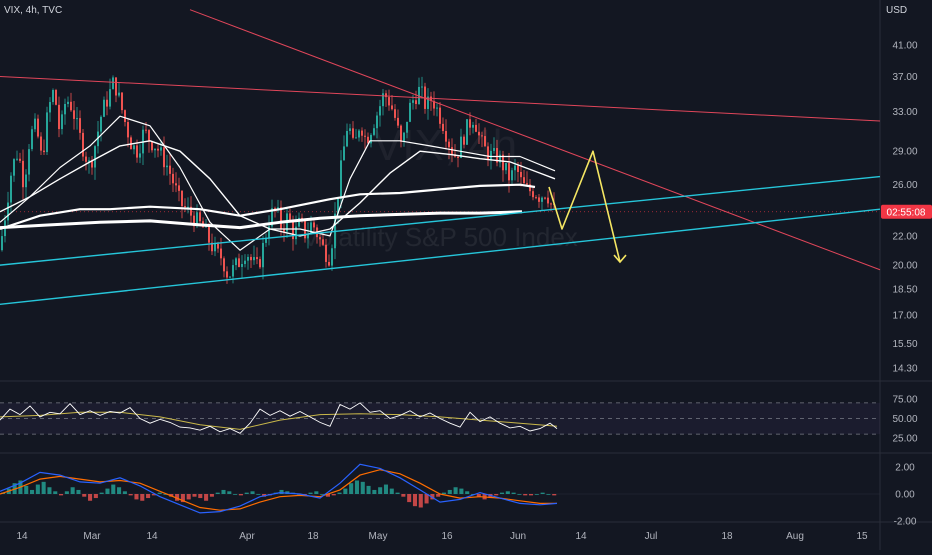 This screenshot has height=555, width=932. I want to click on resistance-trendline, so click(440, 98).